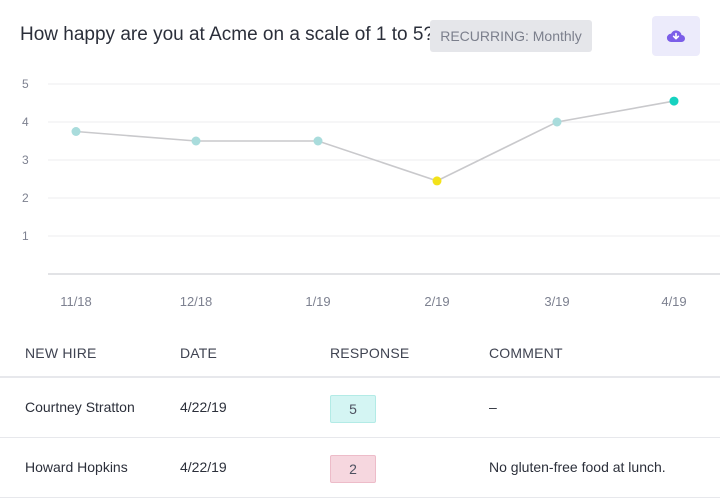  I want to click on column-header-date: DATE, so click(199, 353).